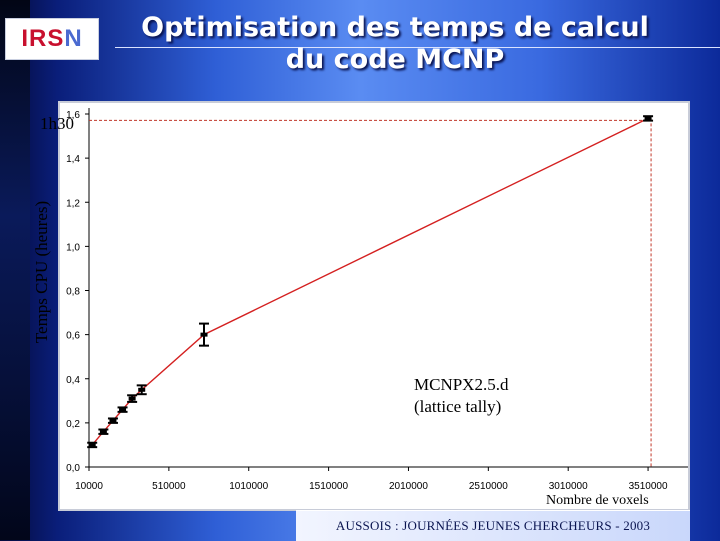 This screenshot has width=720, height=541. Describe the element at coordinates (57, 123) in the screenshot. I see `reference-label: 1h30` at that location.